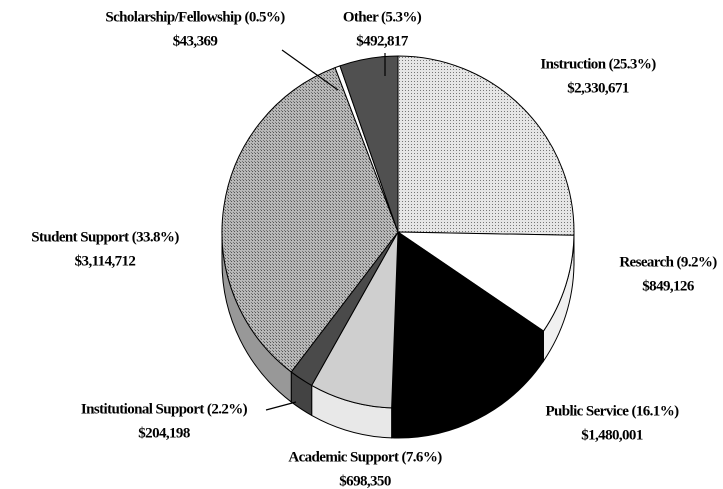  What do you see at coordinates (195, 41) in the screenshot?
I see `value-label: $43,369` at bounding box center [195, 41].